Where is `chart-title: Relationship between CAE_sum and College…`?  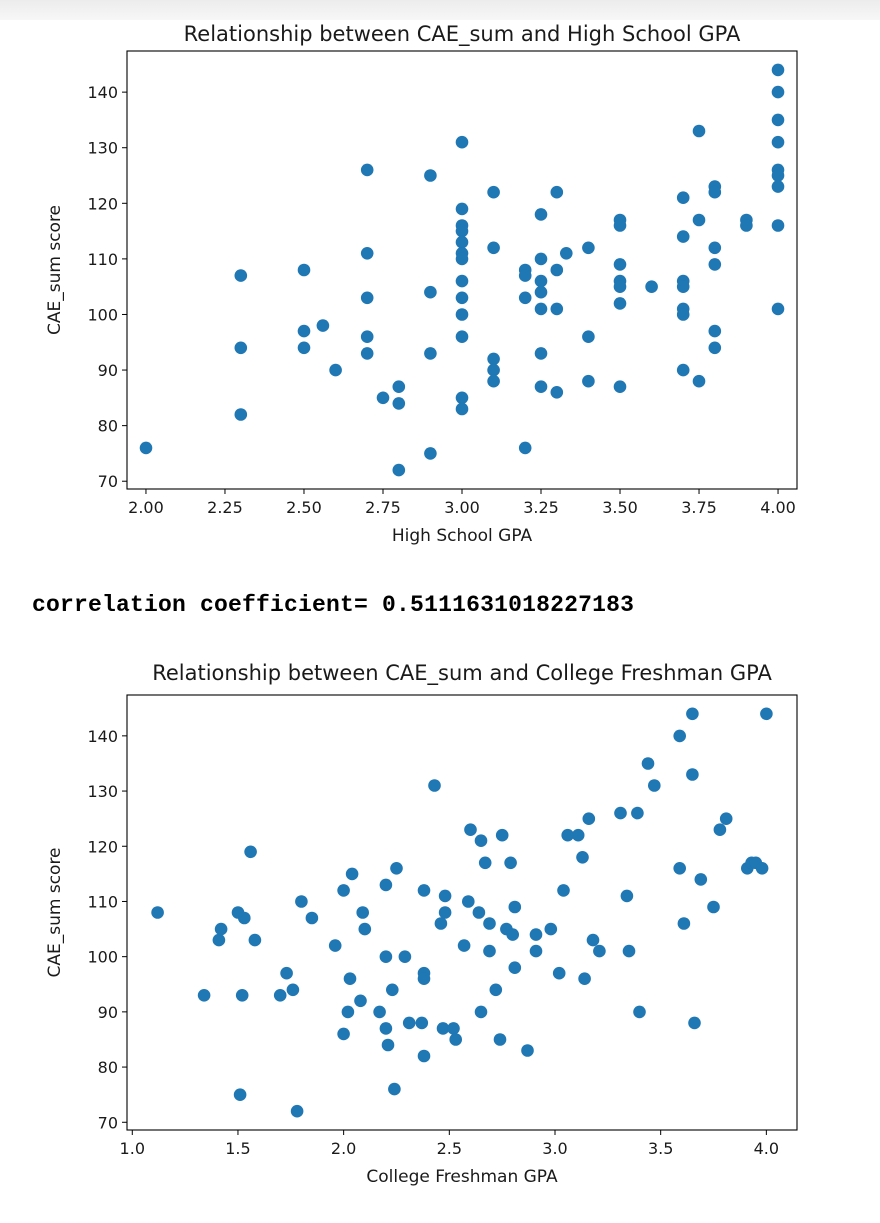
chart-title: Relationship between CAE_sum and College… is located at coordinates (462, 673).